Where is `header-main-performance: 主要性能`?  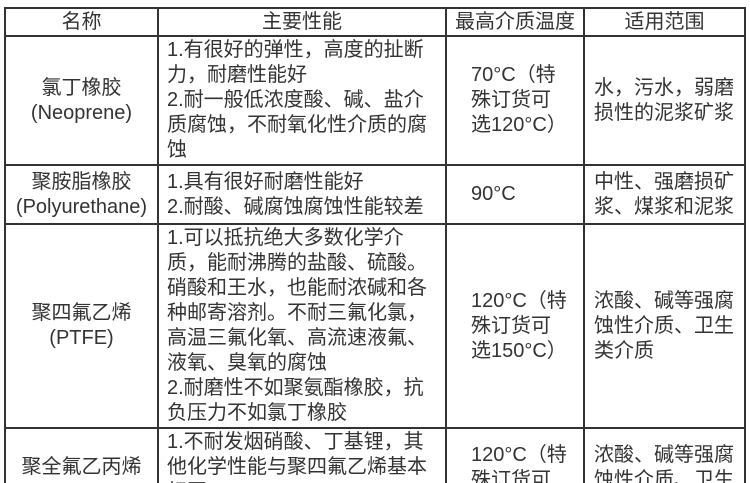 header-main-performance: 主要性能 is located at coordinates (302, 22).